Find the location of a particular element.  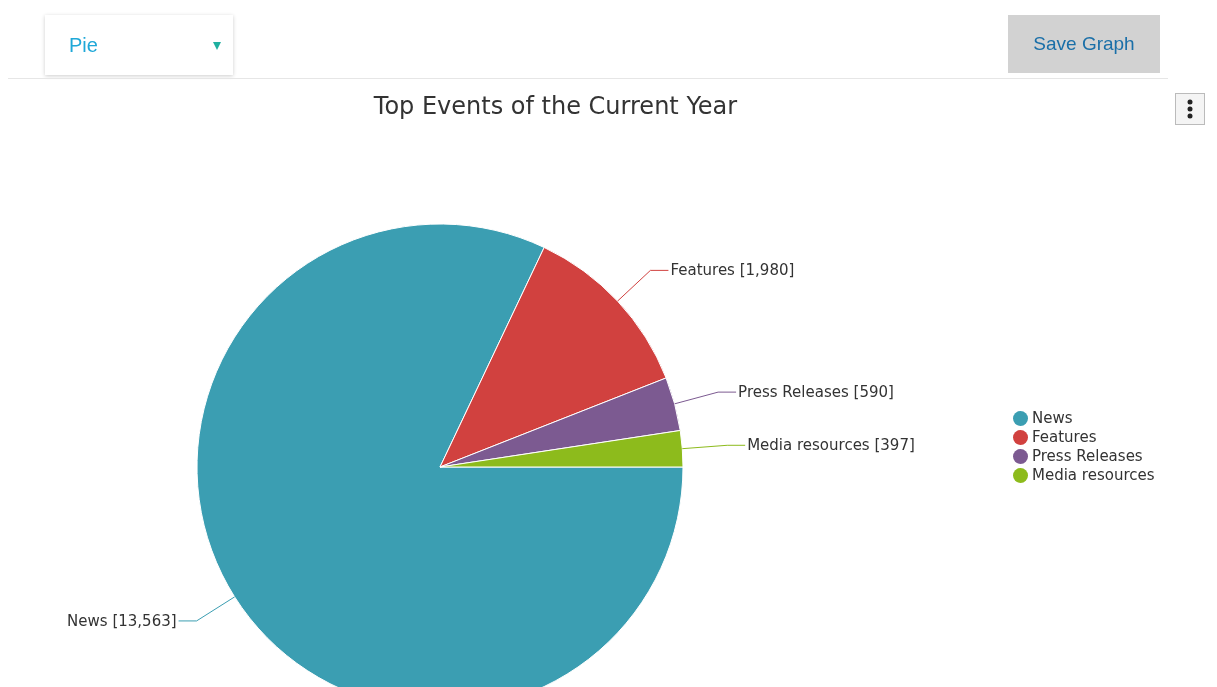

text: Pie is located at coordinates (83, 45).